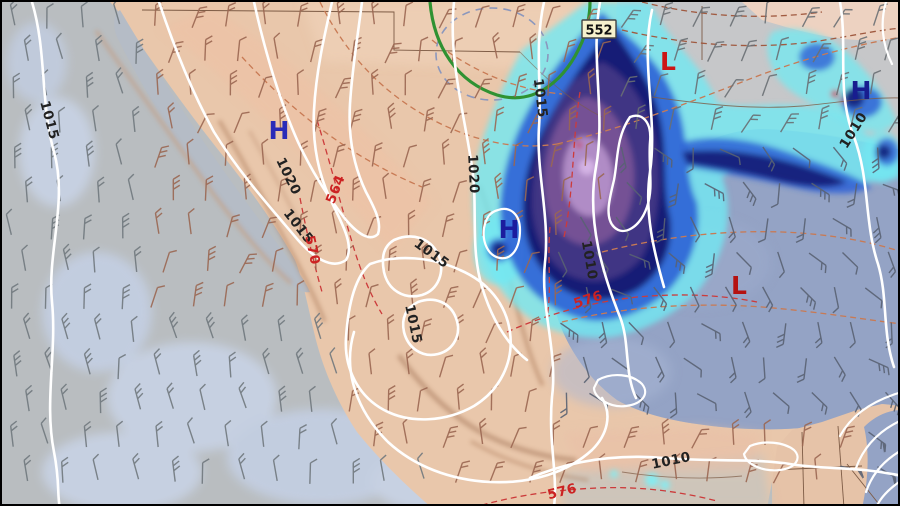 This screenshot has height=506, width=900. Describe the element at coordinates (312, 250) in the screenshot. I see `contour-label-text: 570` at that location.